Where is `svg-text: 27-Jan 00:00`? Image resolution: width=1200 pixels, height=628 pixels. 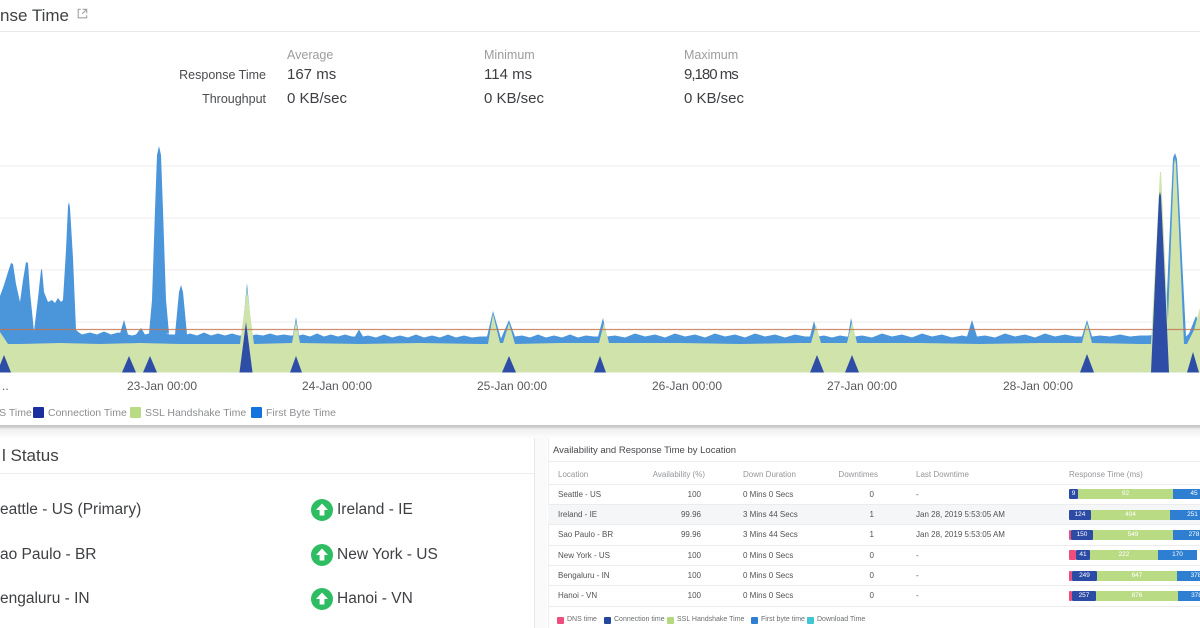 svg-text: 27-Jan 00:00 is located at coordinates (862, 386).